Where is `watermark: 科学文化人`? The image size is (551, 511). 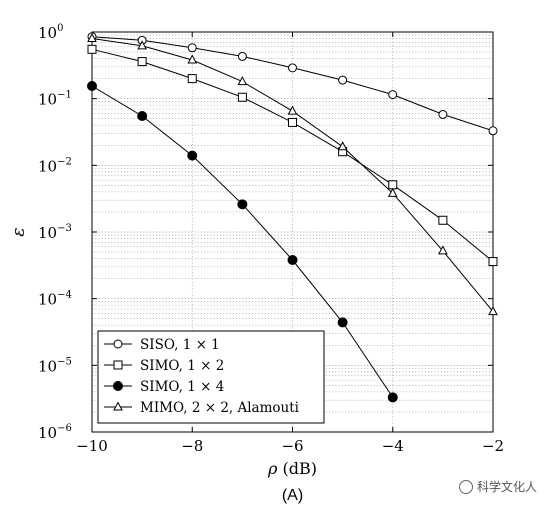
watermark: 科学文化人 is located at coordinates (497, 486).